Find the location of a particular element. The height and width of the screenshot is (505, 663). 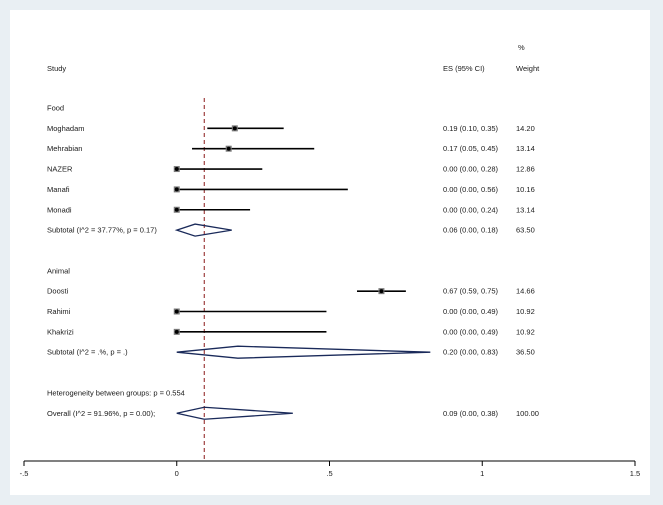

pooled-diamond-subtotal-i-2-p is located at coordinates (303, 352).